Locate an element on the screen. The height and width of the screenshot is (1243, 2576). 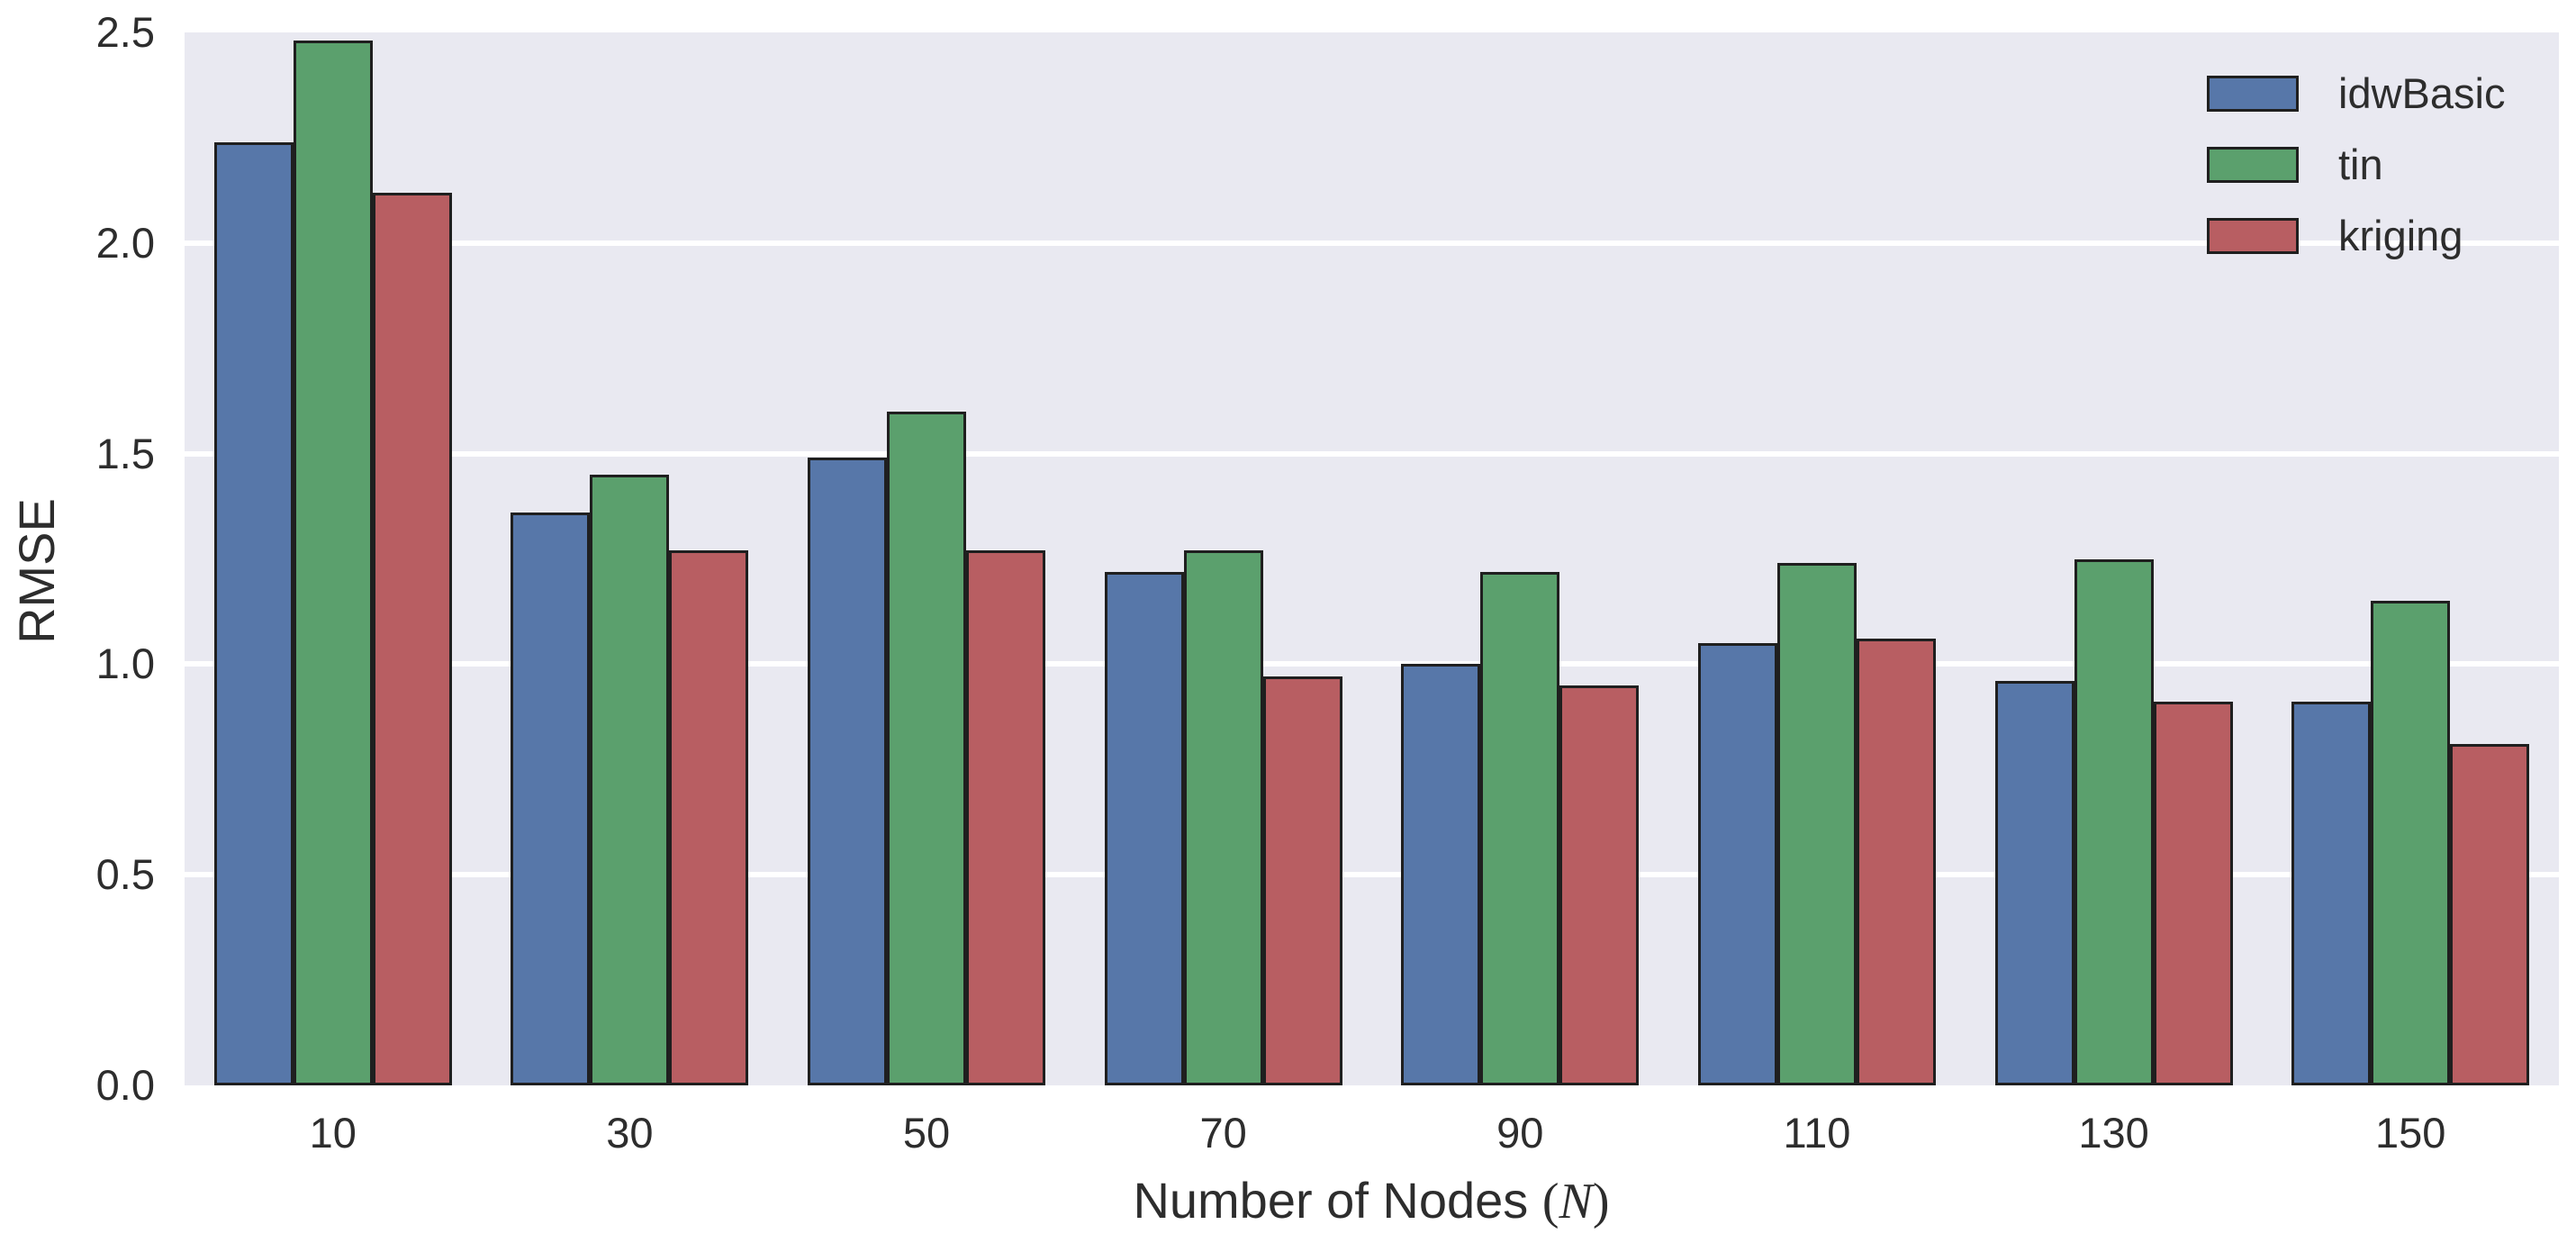
legend-label-idwBasic: idwBasic is located at coordinates (2422, 93).